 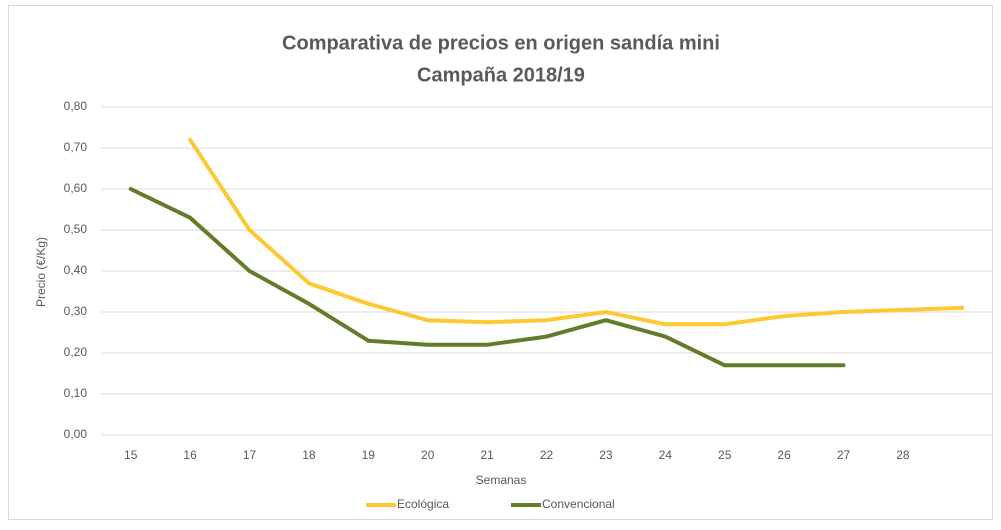 I want to click on y-tick-label: 0,80, so click(x=76, y=106).